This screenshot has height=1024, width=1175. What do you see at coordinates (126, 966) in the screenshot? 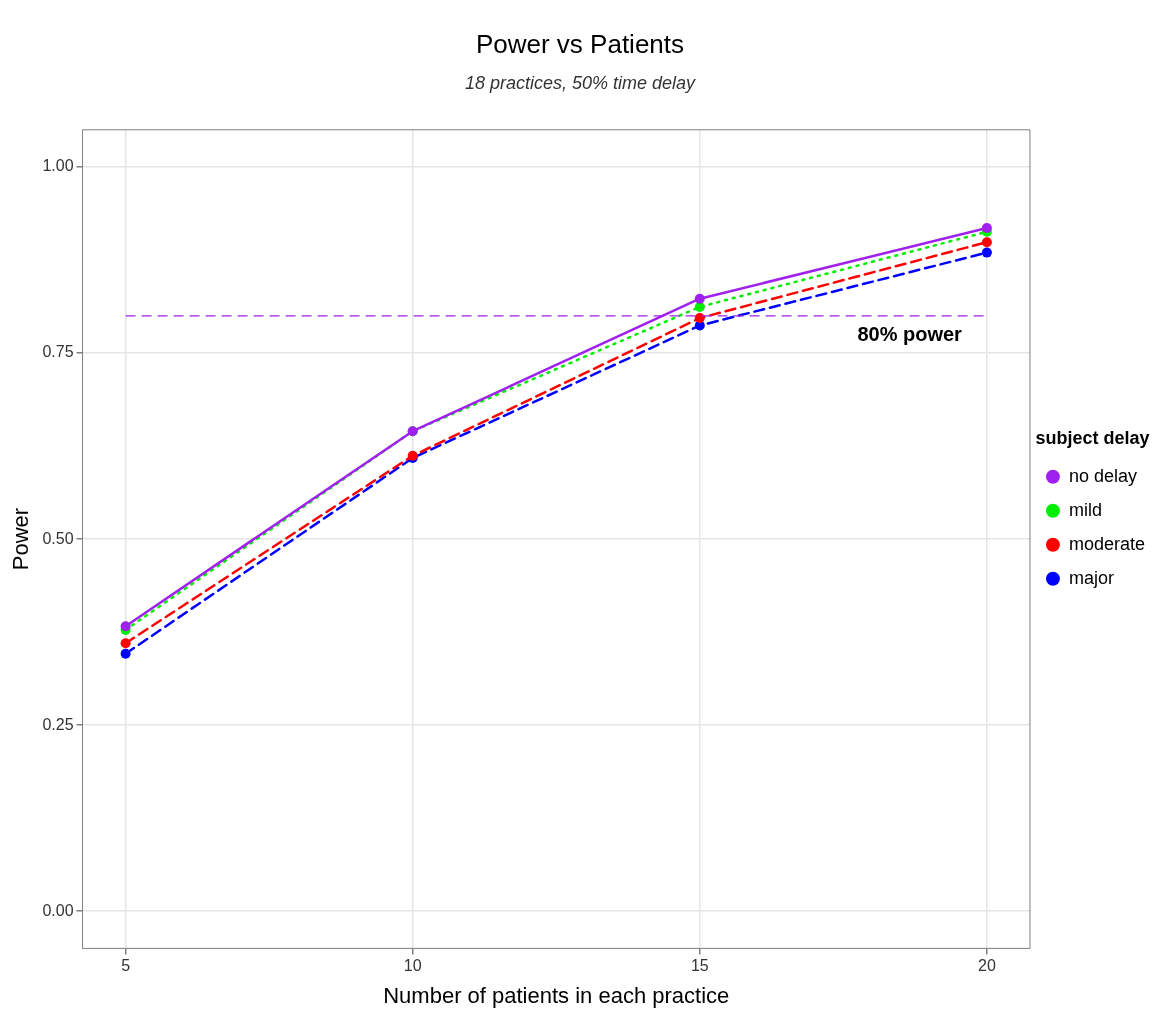
I see `x-tick-label: 5` at bounding box center [126, 966].